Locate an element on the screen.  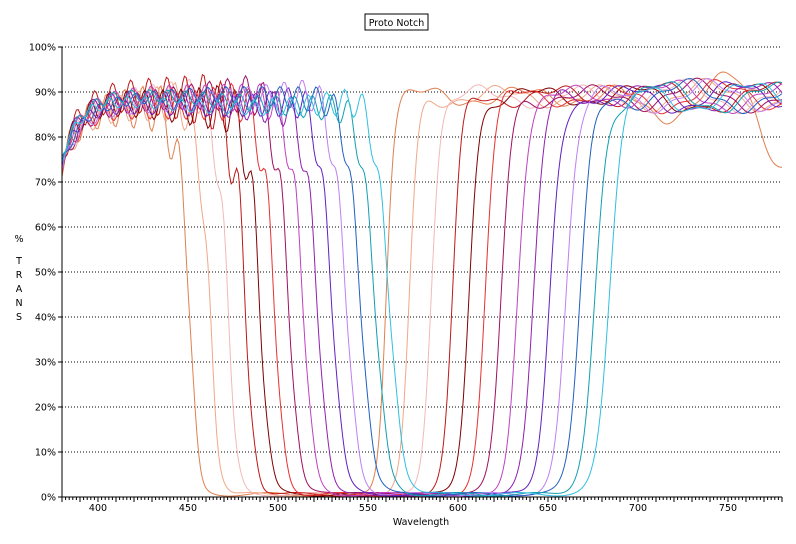
y-tick-label-10: 10% is located at coordinates (45, 453).